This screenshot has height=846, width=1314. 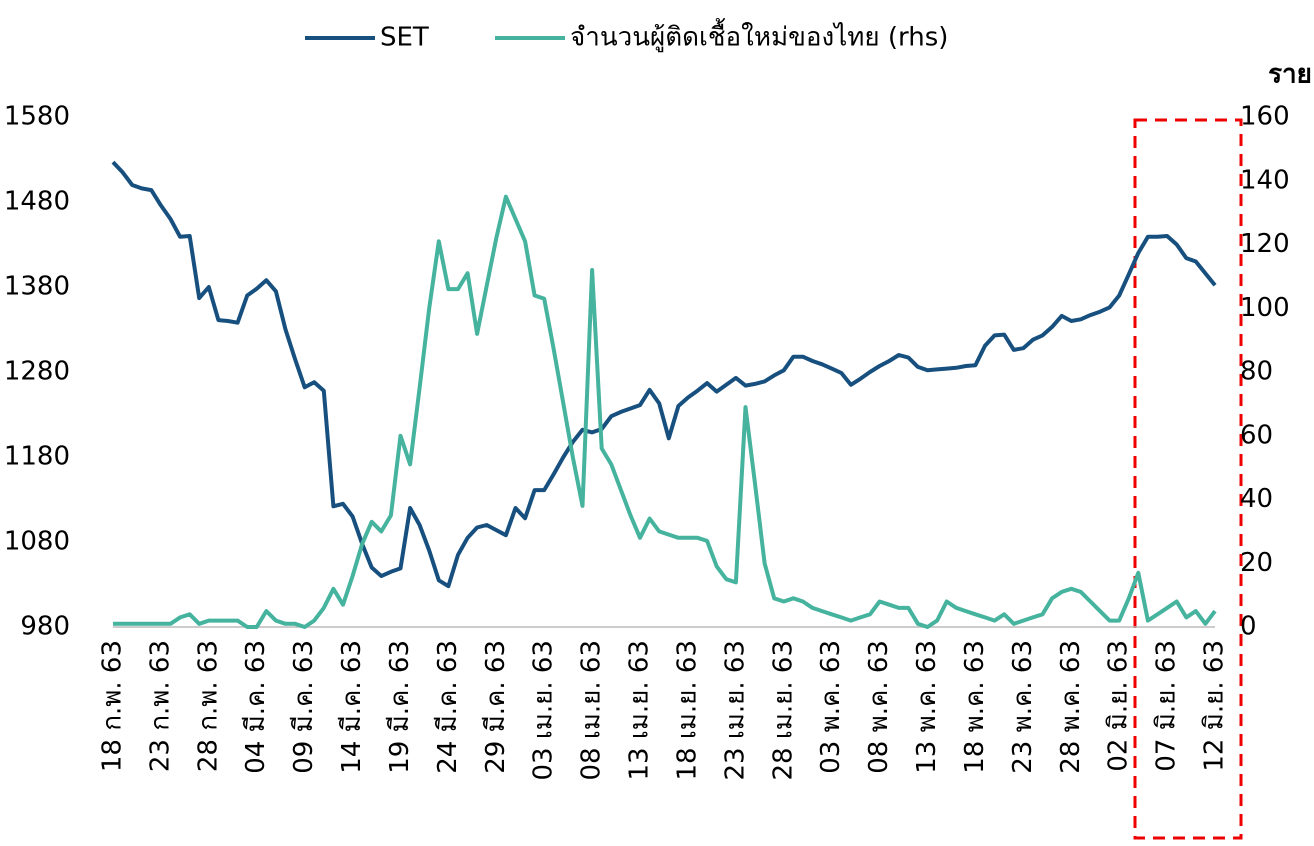 I want to click on y-tick-label: 1080, so click(x=37, y=542).